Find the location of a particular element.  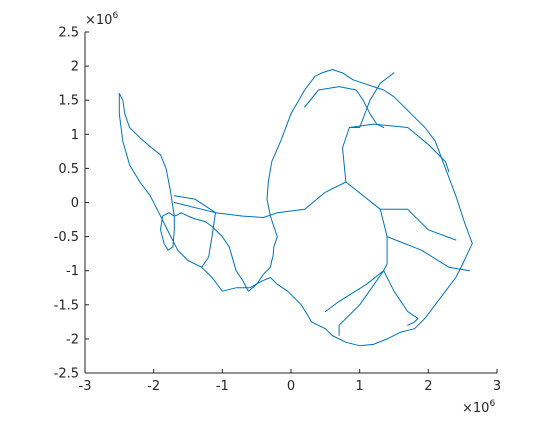

y-tick-label: -2.5 is located at coordinates (66, 374).